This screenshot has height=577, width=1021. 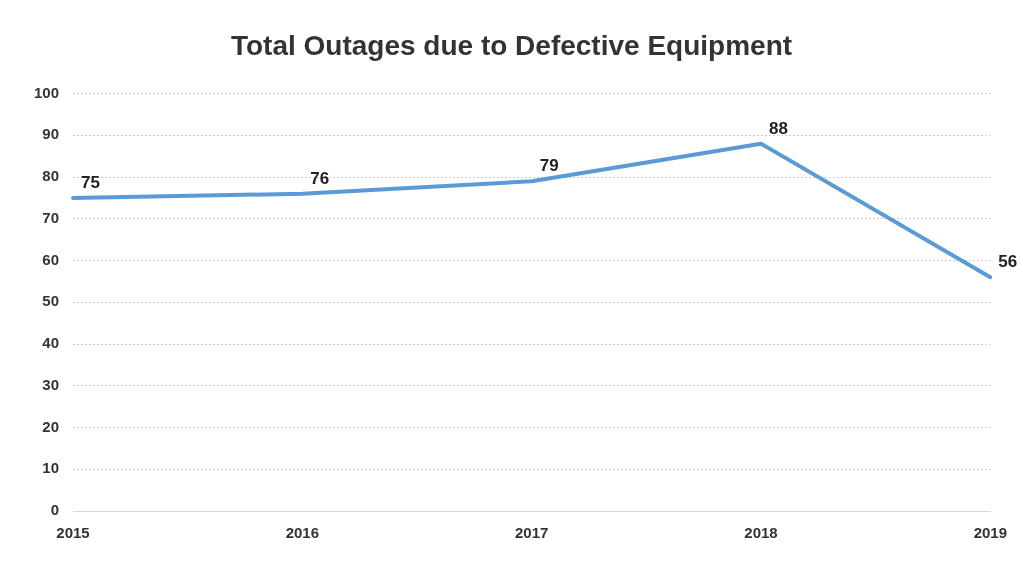 What do you see at coordinates (778, 128) in the screenshot?
I see `data-label: 88` at bounding box center [778, 128].